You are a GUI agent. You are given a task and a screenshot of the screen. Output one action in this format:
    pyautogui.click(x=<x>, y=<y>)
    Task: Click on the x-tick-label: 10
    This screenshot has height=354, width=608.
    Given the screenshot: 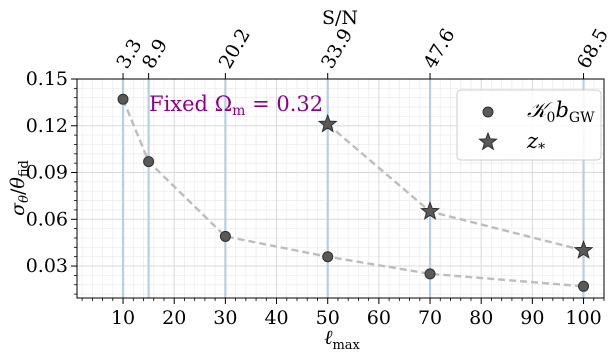 What is the action you would take?
    pyautogui.click(x=123, y=318)
    